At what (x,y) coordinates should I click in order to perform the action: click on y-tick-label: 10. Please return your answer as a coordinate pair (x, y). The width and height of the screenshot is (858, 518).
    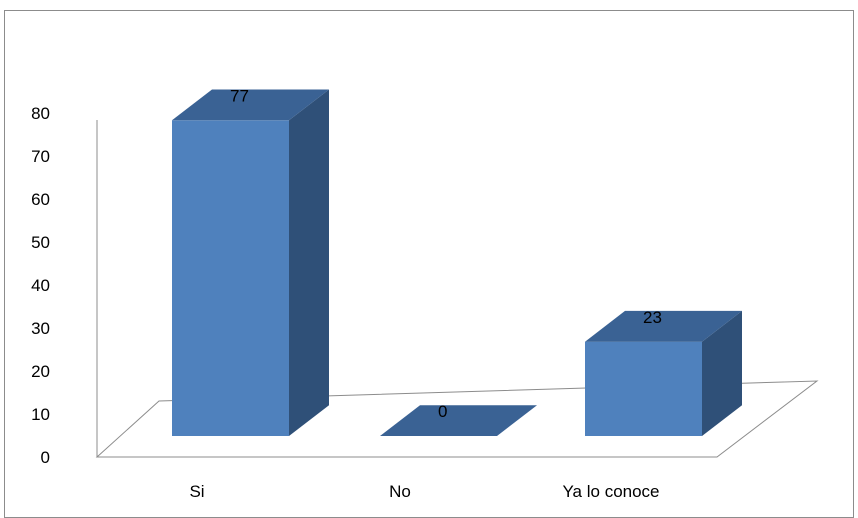
    Looking at the image, I should click on (40, 414).